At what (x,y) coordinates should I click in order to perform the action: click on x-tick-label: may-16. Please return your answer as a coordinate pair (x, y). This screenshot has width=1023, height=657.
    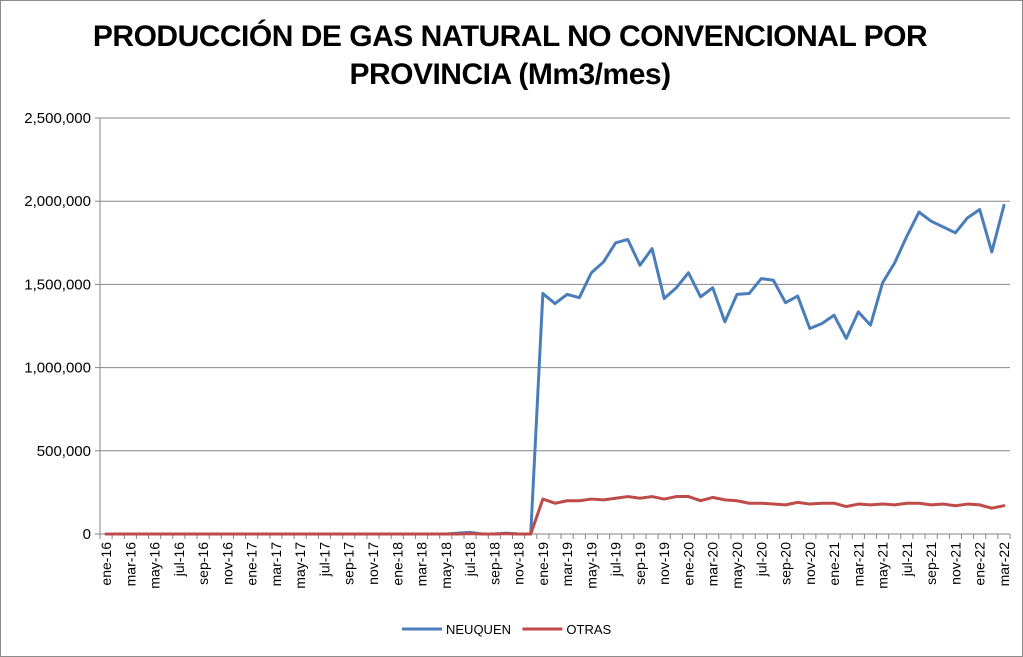
    Looking at the image, I should click on (155, 565).